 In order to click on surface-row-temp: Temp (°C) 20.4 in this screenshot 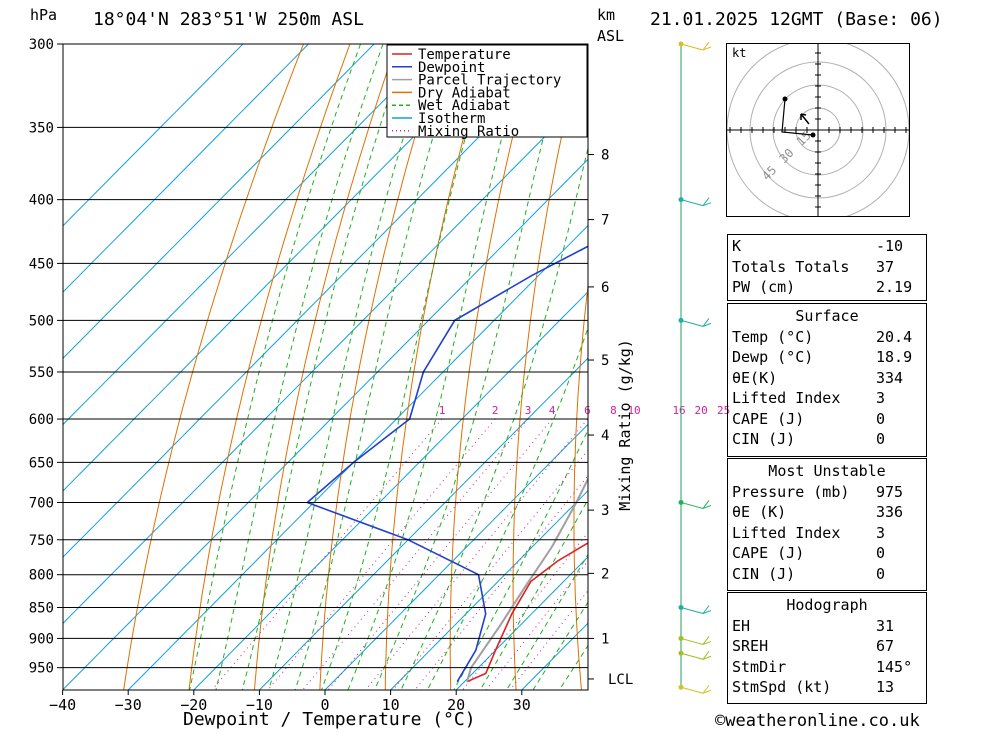, I will do `click(827, 337)`.